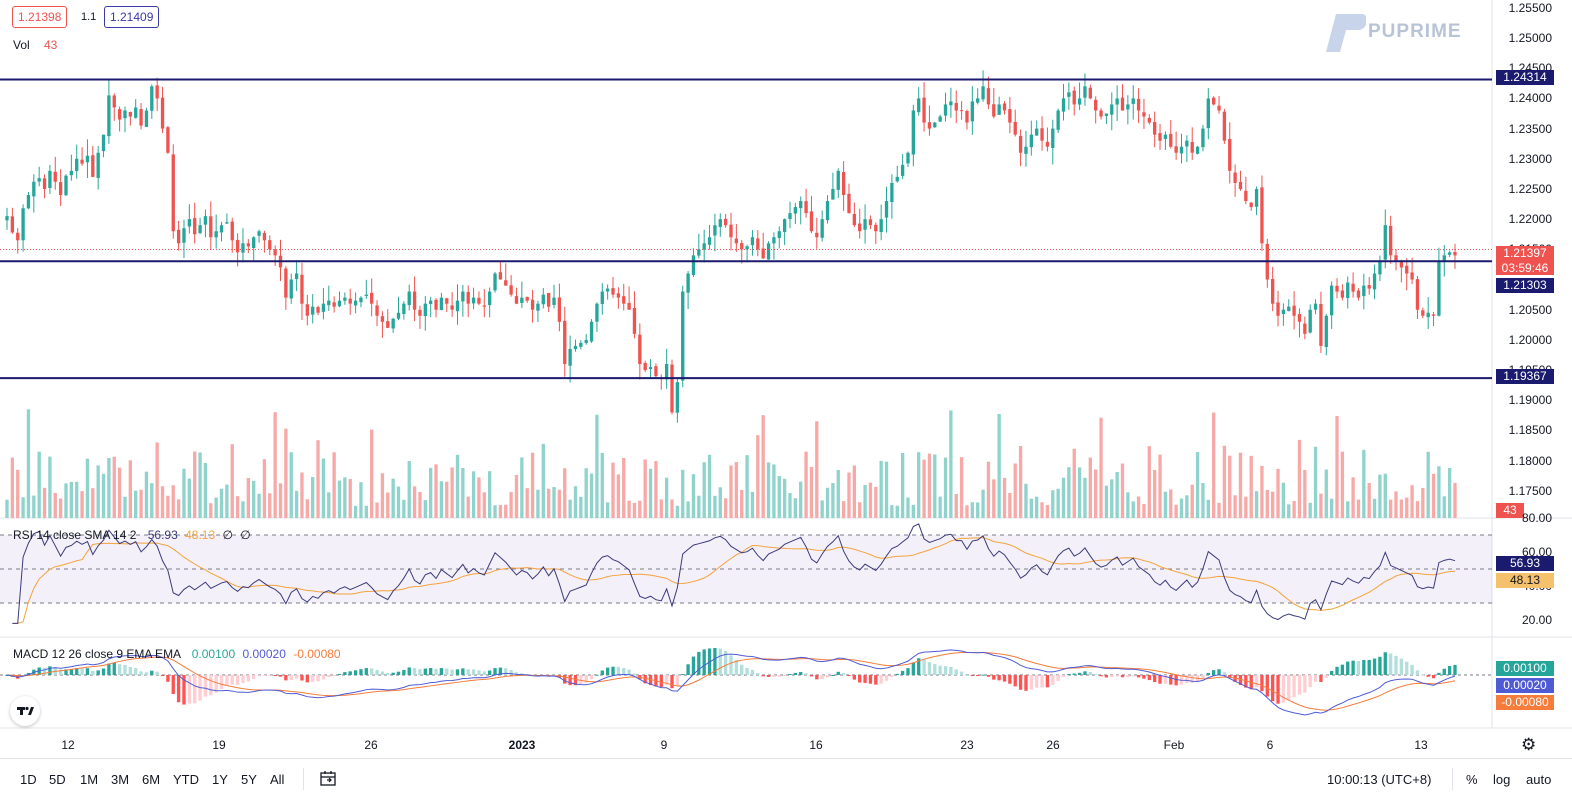 Image resolution: width=1572 pixels, height=805 pixels. I want to click on tradingview-logo, so click(25, 711).